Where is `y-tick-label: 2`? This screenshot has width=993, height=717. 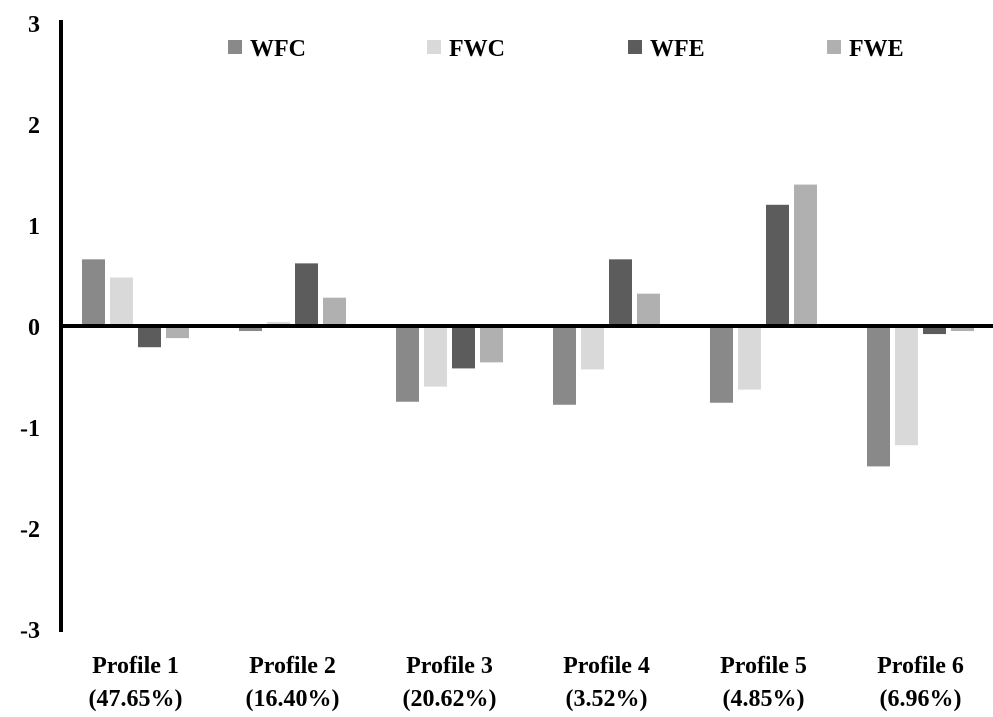
y-tick-label: 2 is located at coordinates (34, 126).